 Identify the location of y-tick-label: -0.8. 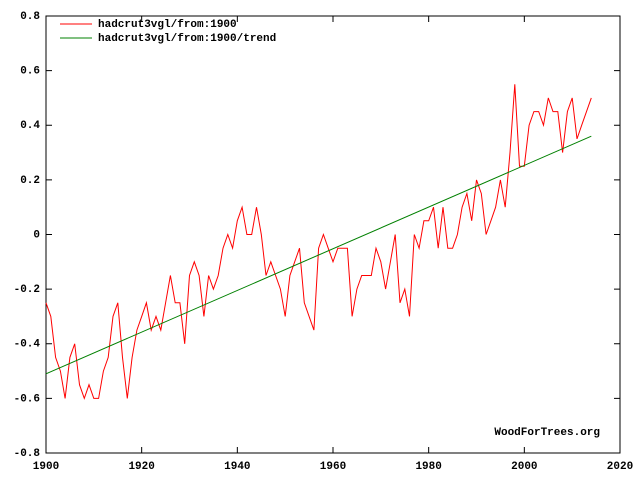
(27, 454).